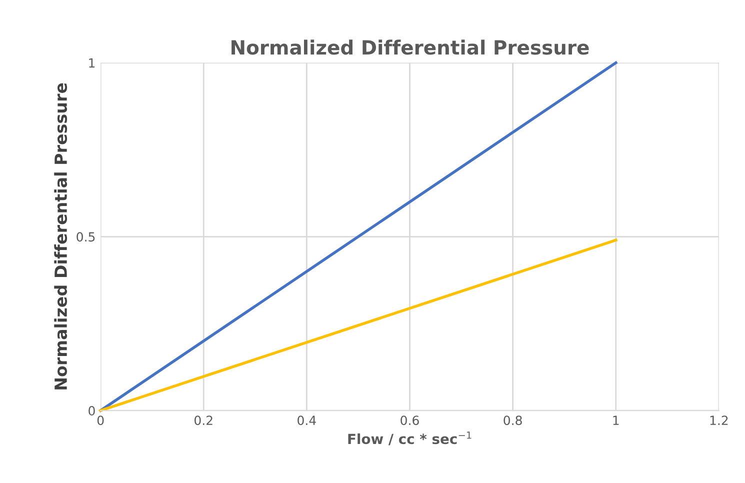  I want to click on x-tick-label: 0.6, so click(409, 421).